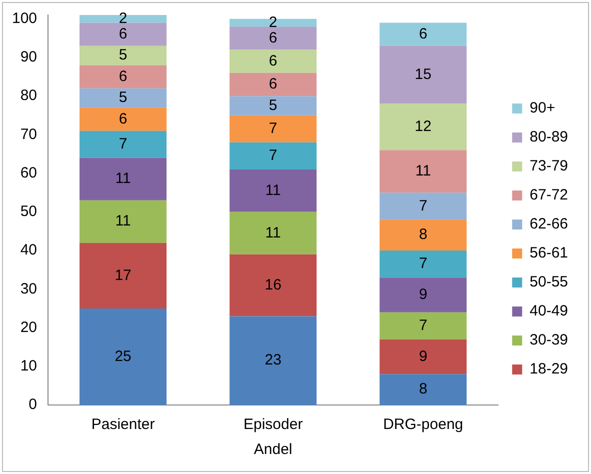 The image size is (591, 474). What do you see at coordinates (549, 340) in the screenshot?
I see `legend-label: 30-39` at bounding box center [549, 340].